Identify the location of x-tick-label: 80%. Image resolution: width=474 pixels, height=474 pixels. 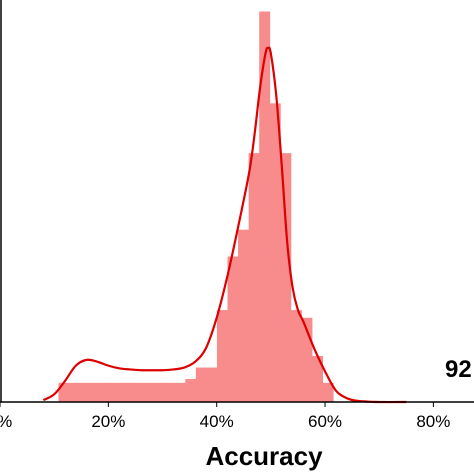
(433, 421).